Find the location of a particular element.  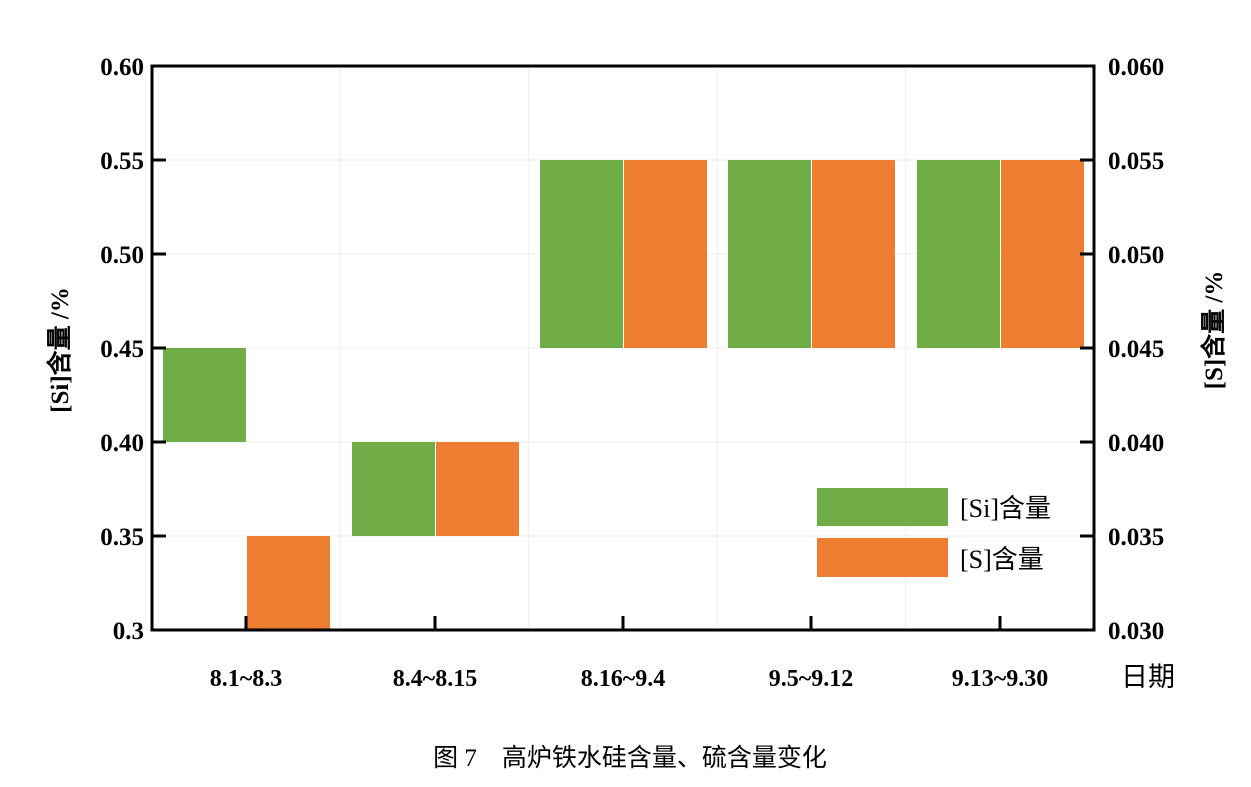

y-tick-label-right: 0.035 is located at coordinates (1136, 537).